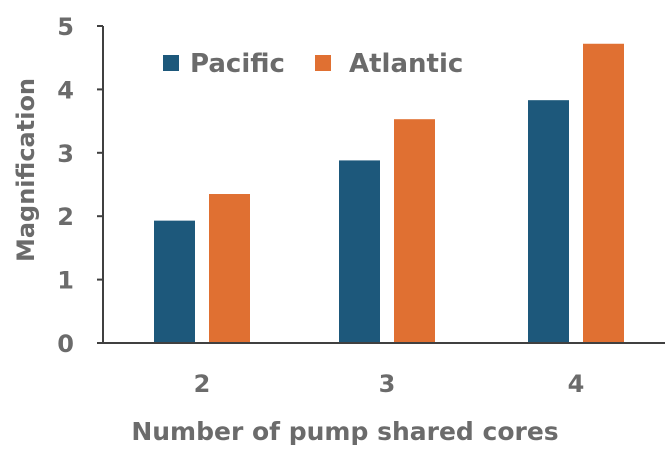  What do you see at coordinates (65, 217) in the screenshot?
I see `y-tick-label: 2` at bounding box center [65, 217].